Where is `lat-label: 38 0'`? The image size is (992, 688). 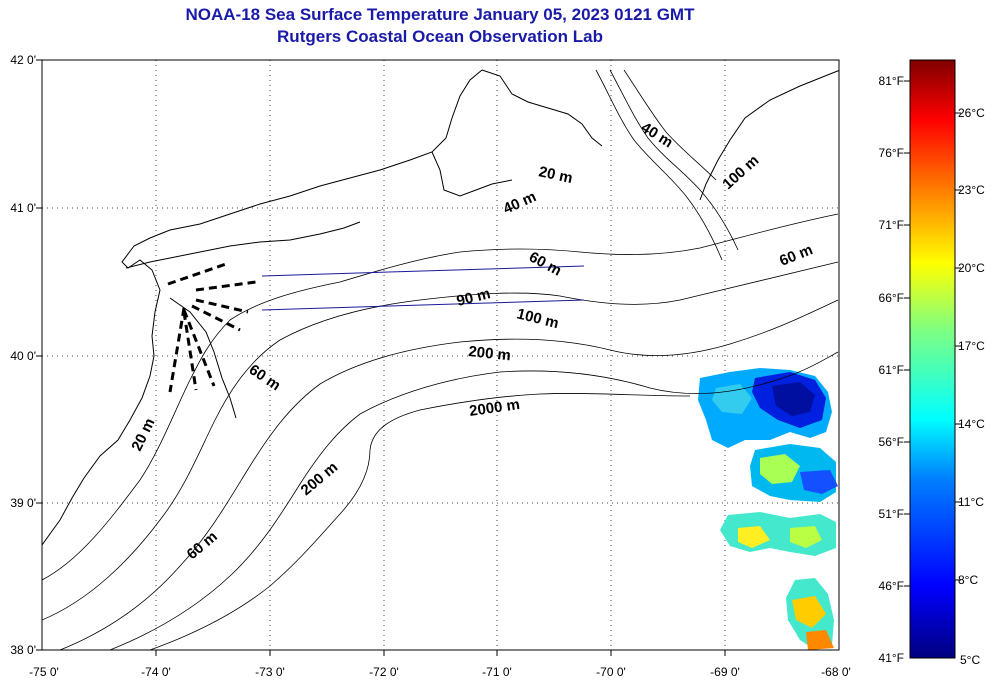 lat-label: 38 0' is located at coordinates (23, 650).